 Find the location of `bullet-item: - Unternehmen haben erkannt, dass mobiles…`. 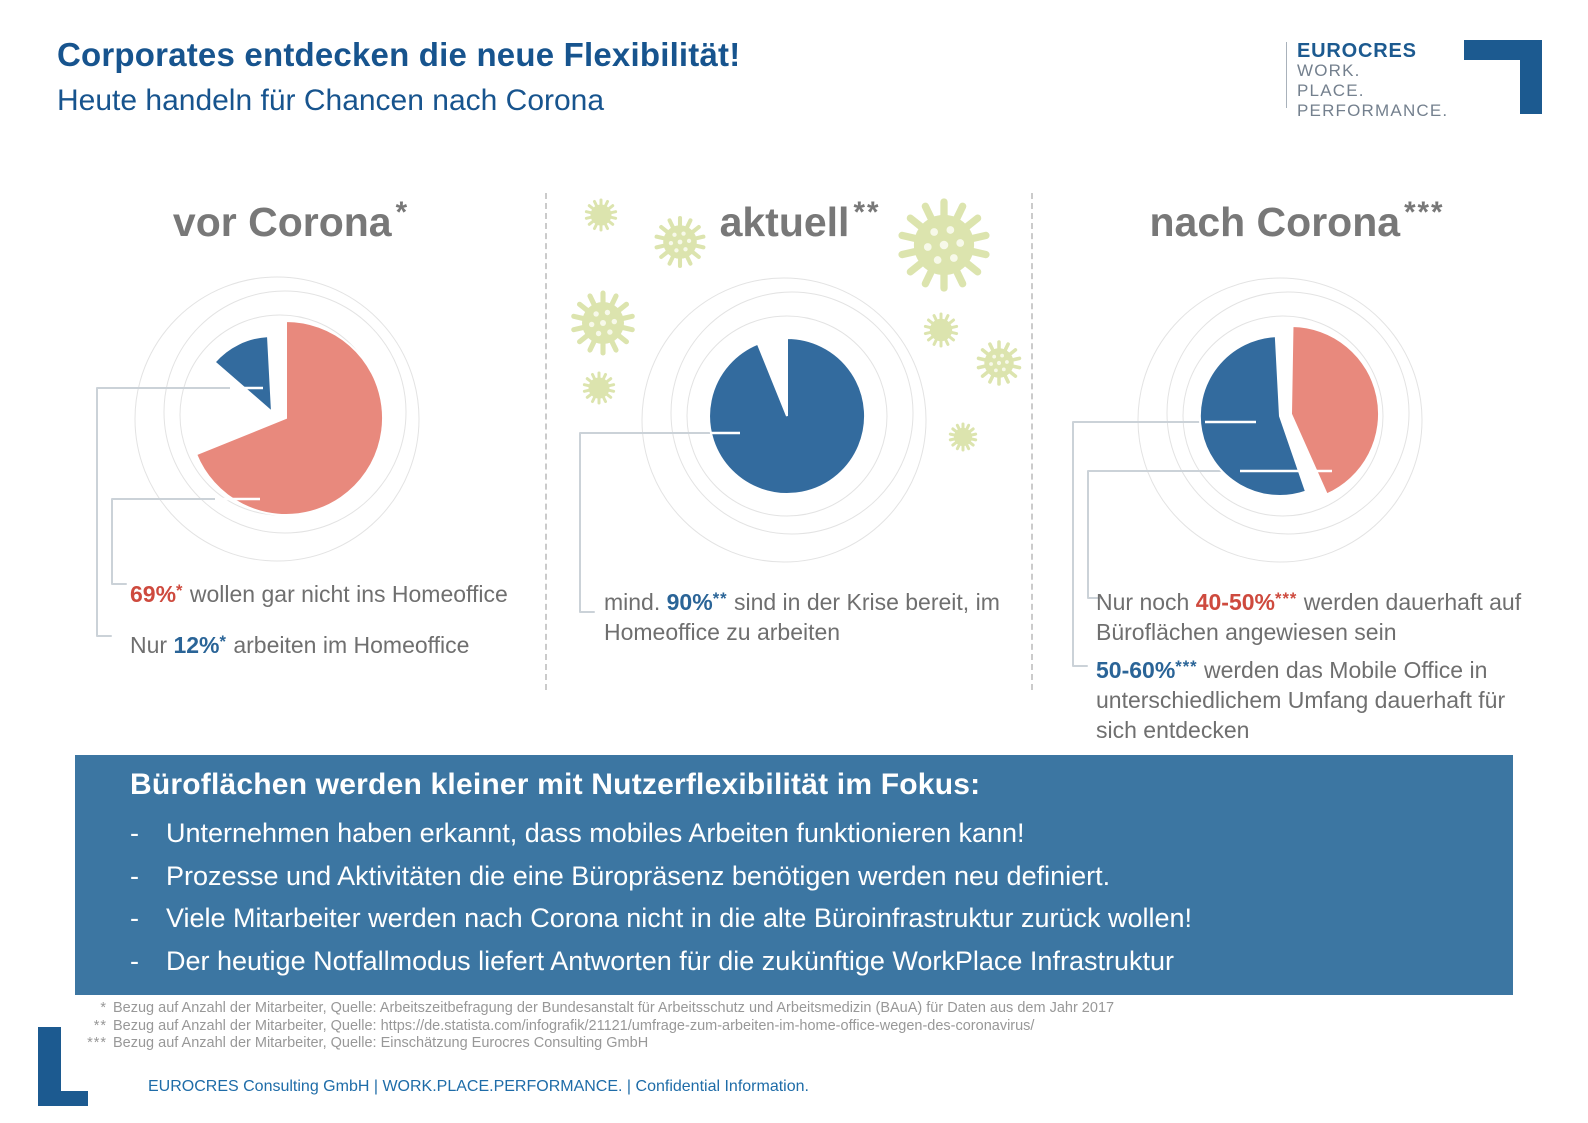

bullet-item: - Unternehmen haben erkannt, dass mobiles… is located at coordinates (800, 833).